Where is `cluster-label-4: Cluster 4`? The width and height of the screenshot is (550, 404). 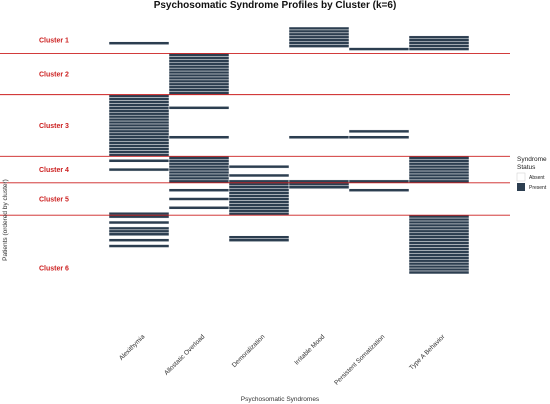 cluster-label-4: Cluster 4 is located at coordinates (54, 170).